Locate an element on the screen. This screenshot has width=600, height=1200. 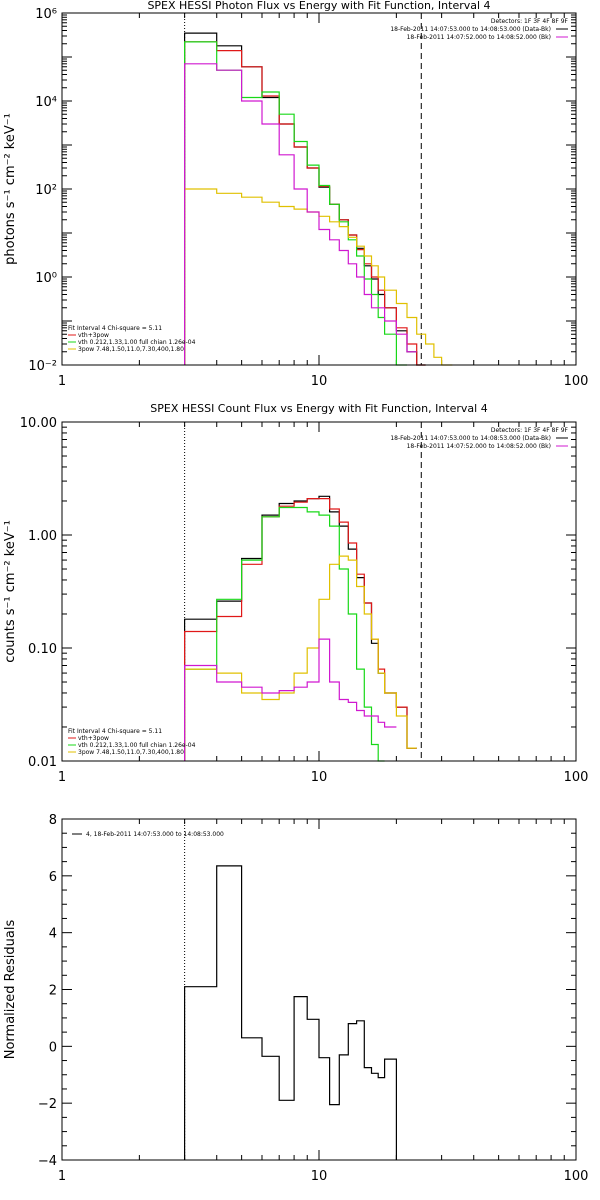
y-axis-label: Normalized Residuals is located at coordinates (10, 990).